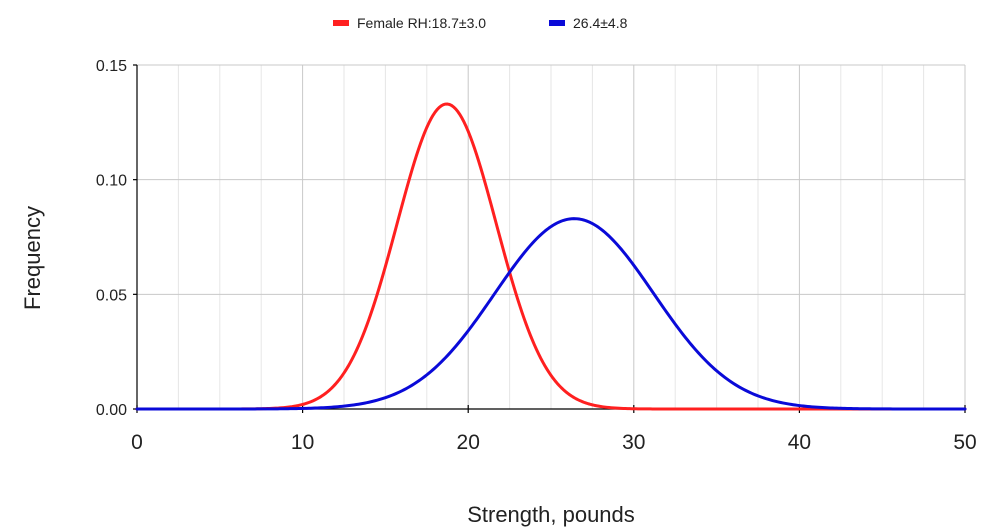 The height and width of the screenshot is (529, 983). Describe the element at coordinates (111, 410) in the screenshot. I see `y-tick-label: 0.00` at that location.